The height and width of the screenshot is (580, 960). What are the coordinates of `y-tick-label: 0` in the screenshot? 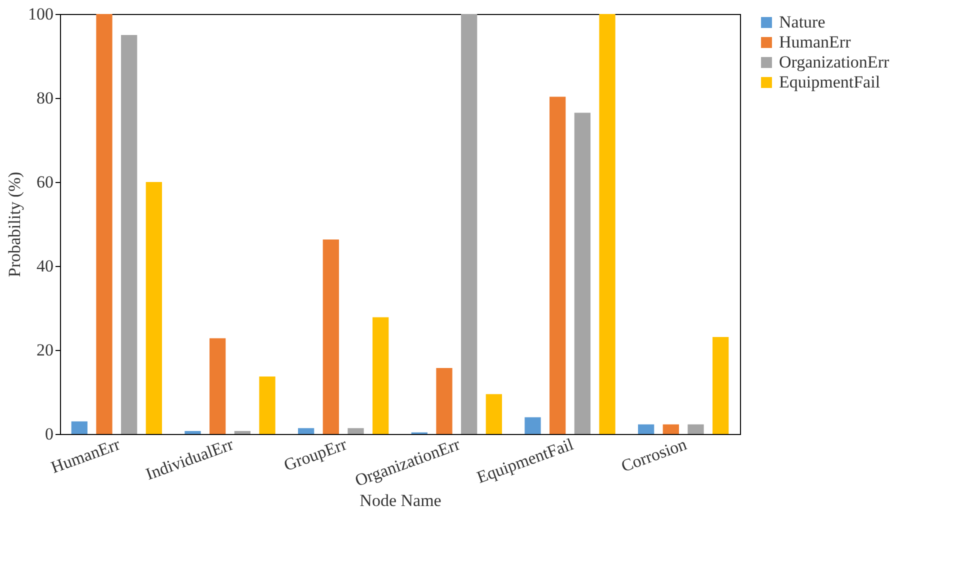 It's located at (49, 434).